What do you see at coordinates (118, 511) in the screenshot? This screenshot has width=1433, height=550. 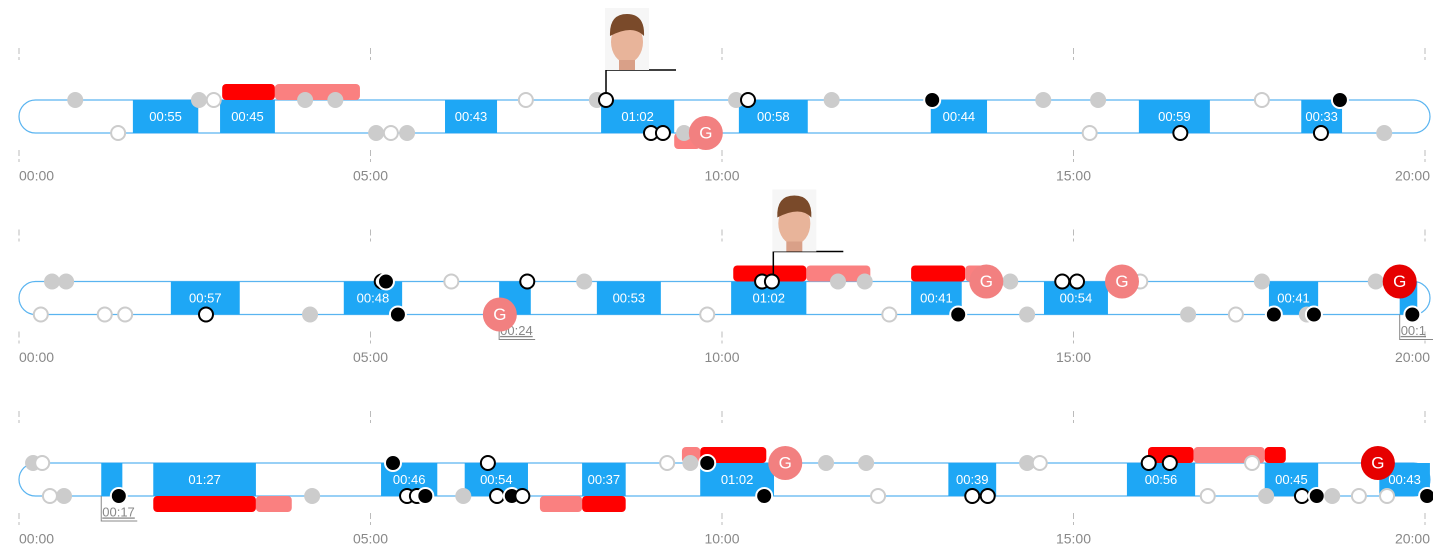 I see `shift-label: 00:17` at bounding box center [118, 511].